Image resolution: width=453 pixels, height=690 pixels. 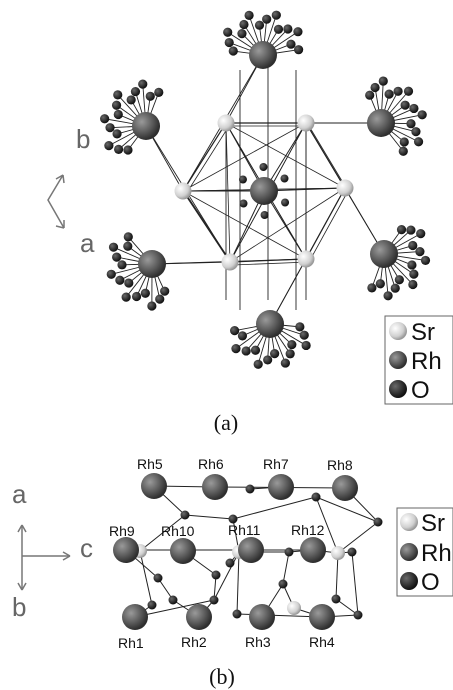 What do you see at coordinates (215, 487) in the screenshot?
I see `rh-atom-rh6` at bounding box center [215, 487].